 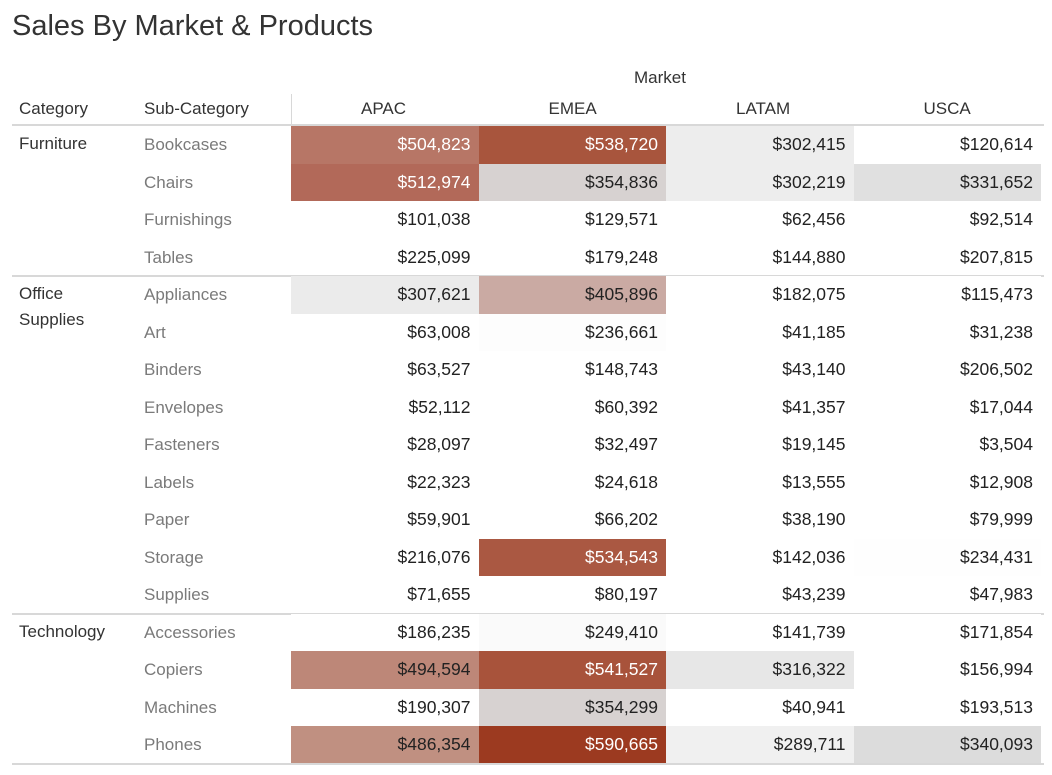 What do you see at coordinates (385, 370) in the screenshot?
I see `table-cell: $63,527` at bounding box center [385, 370].